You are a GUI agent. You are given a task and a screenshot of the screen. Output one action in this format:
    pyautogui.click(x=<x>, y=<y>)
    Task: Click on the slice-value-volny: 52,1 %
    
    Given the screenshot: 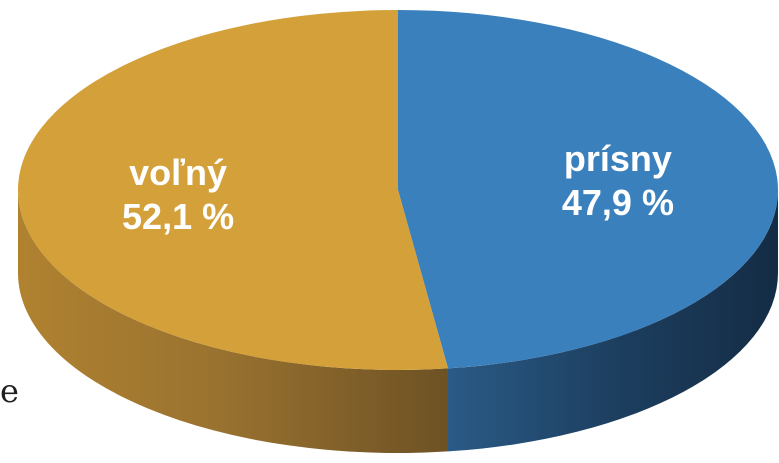 What is the action you would take?
    pyautogui.click(x=178, y=216)
    